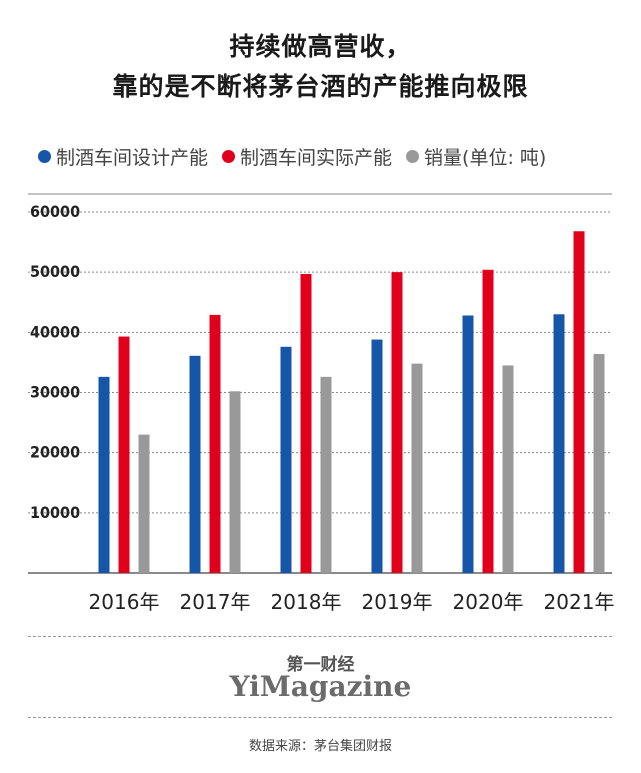 The width and height of the screenshot is (641, 773). I want to click on legend-item-sales: 销量(单位: 吨), so click(476, 156).